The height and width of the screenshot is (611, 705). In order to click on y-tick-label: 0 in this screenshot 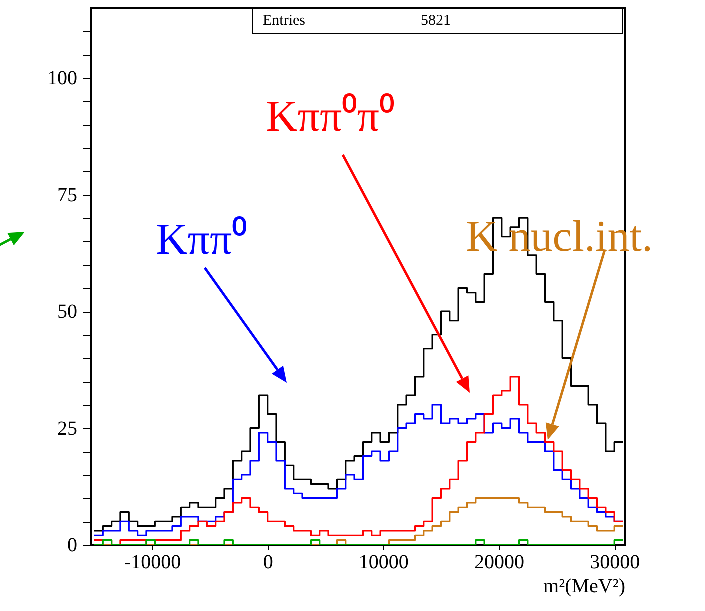, I will do `click(73, 545)`.